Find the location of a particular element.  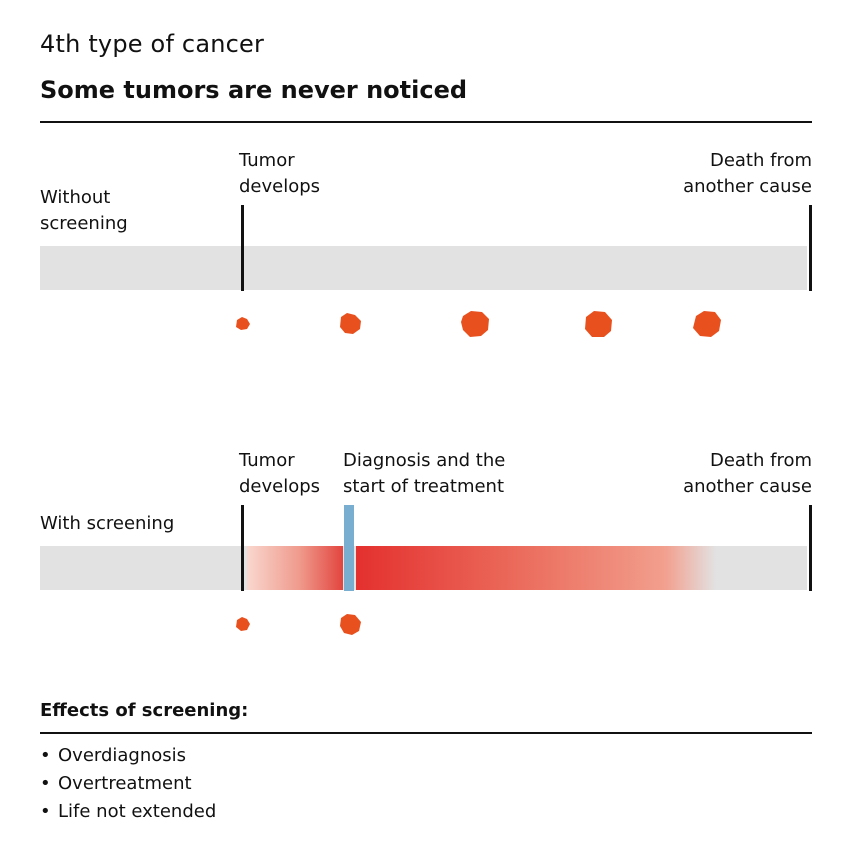

effects-title: Effects of screening: is located at coordinates (144, 710).